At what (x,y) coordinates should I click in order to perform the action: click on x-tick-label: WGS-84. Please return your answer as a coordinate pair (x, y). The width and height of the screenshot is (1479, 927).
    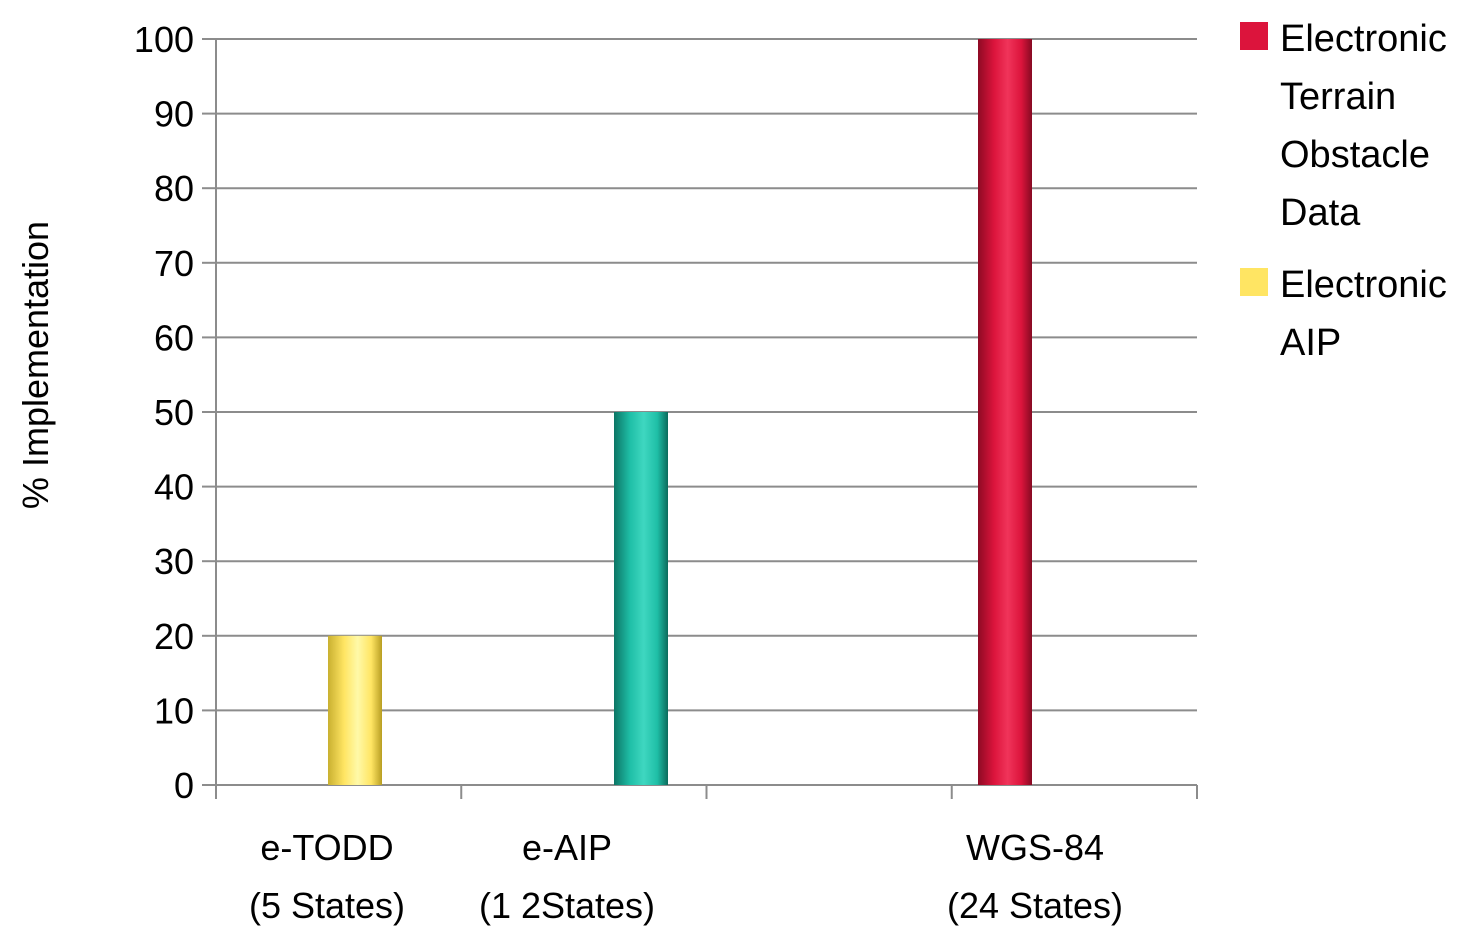
    Looking at the image, I should click on (1035, 847).